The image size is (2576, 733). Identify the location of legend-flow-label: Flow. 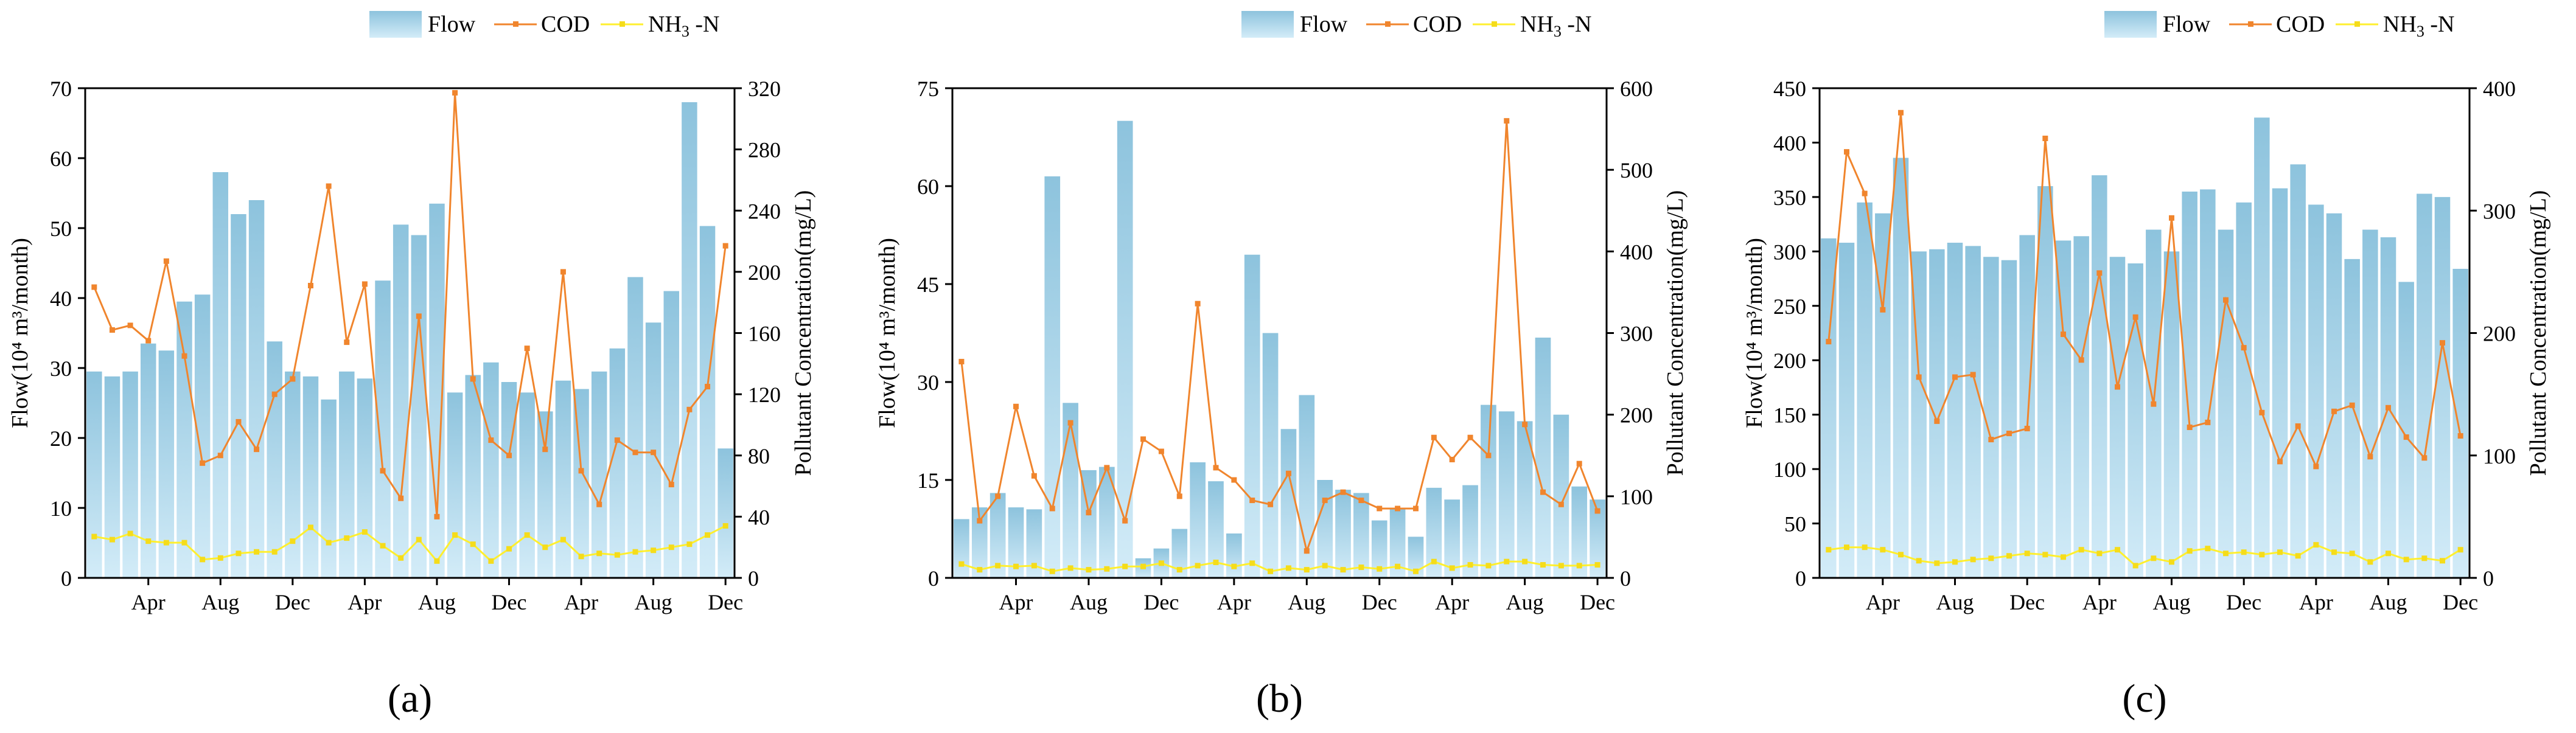
(1324, 24).